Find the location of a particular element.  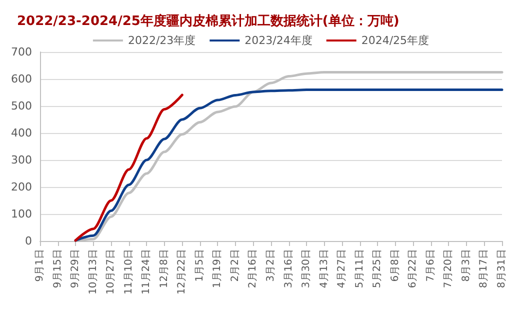

line-series is located at coordinates (129, 168).